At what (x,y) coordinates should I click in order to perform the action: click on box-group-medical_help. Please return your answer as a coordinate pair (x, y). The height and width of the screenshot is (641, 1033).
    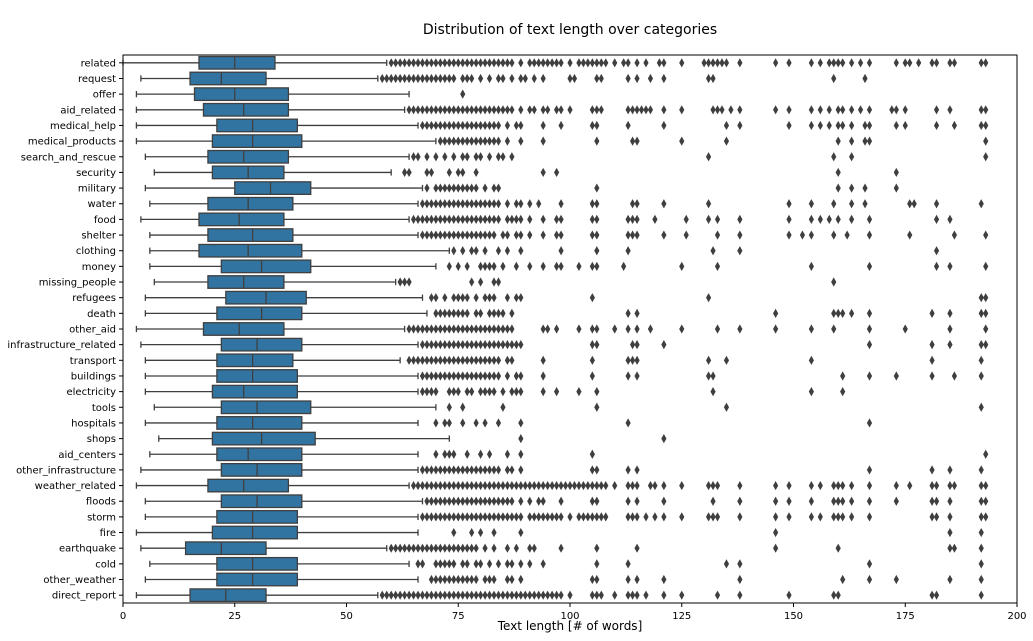
    Looking at the image, I should click on (277, 125).